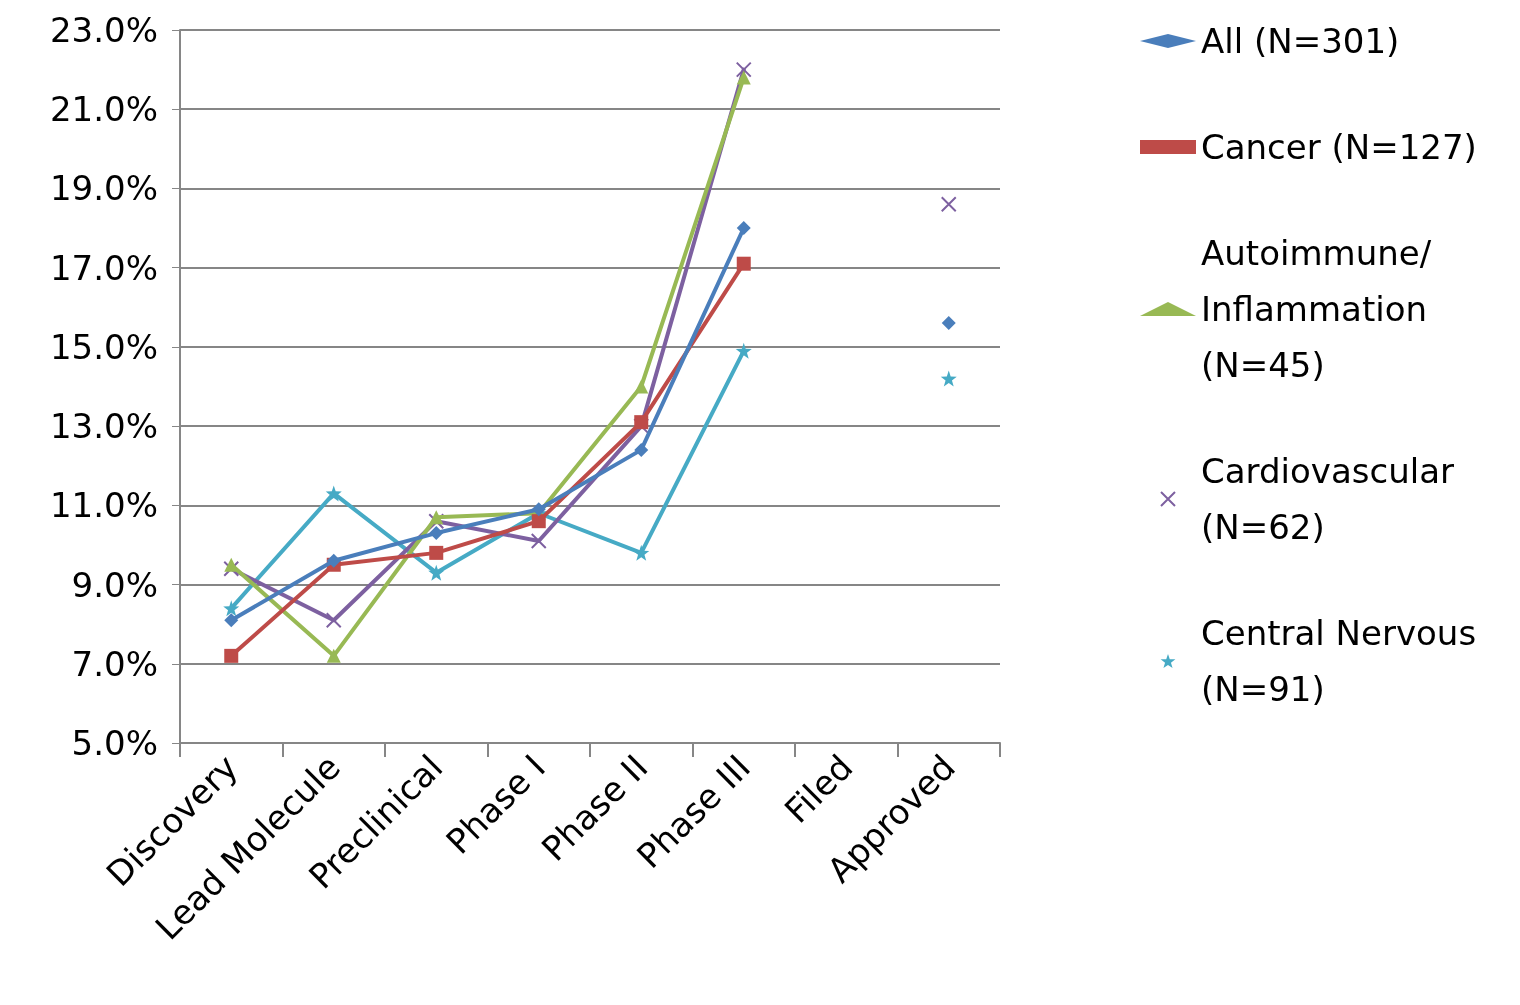  What do you see at coordinates (1300, 41) in the screenshot?
I see `legend-label: All (N=301)` at bounding box center [1300, 41].